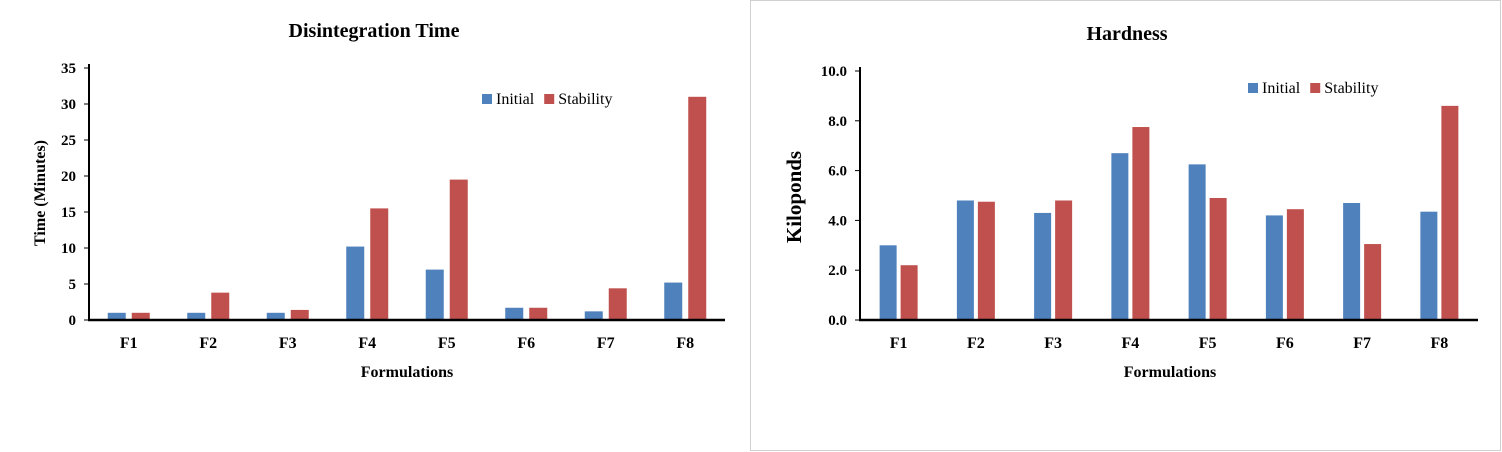  Describe the element at coordinates (40, 193) in the screenshot. I see `y-axis-title: Time (Minutes)` at that location.